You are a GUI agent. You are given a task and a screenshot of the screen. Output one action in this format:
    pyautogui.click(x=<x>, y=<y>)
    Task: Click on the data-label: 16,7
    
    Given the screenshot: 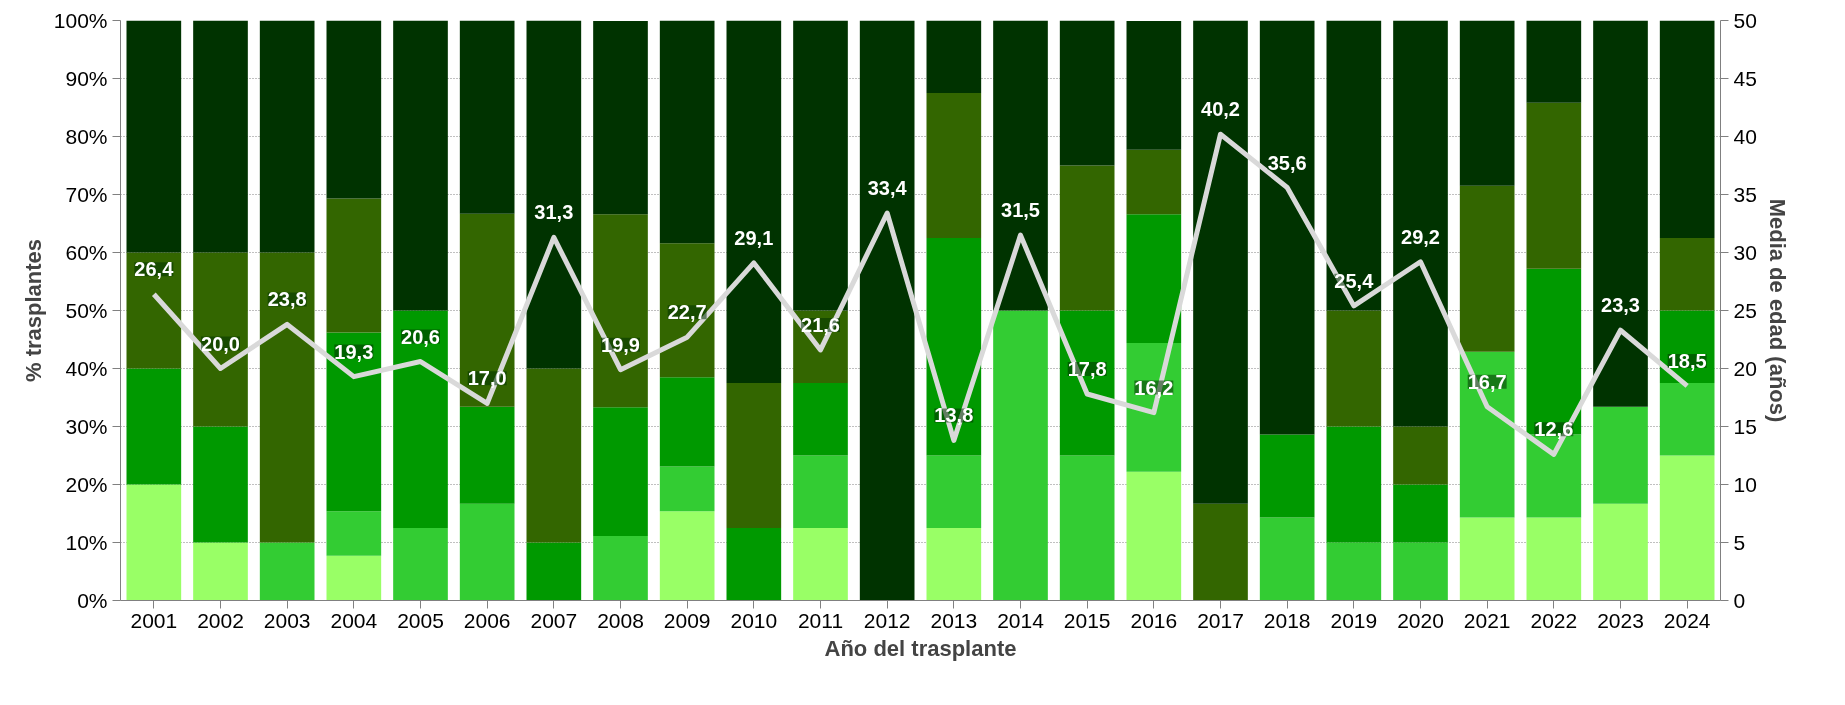 What is the action you would take?
    pyautogui.click(x=1487, y=381)
    